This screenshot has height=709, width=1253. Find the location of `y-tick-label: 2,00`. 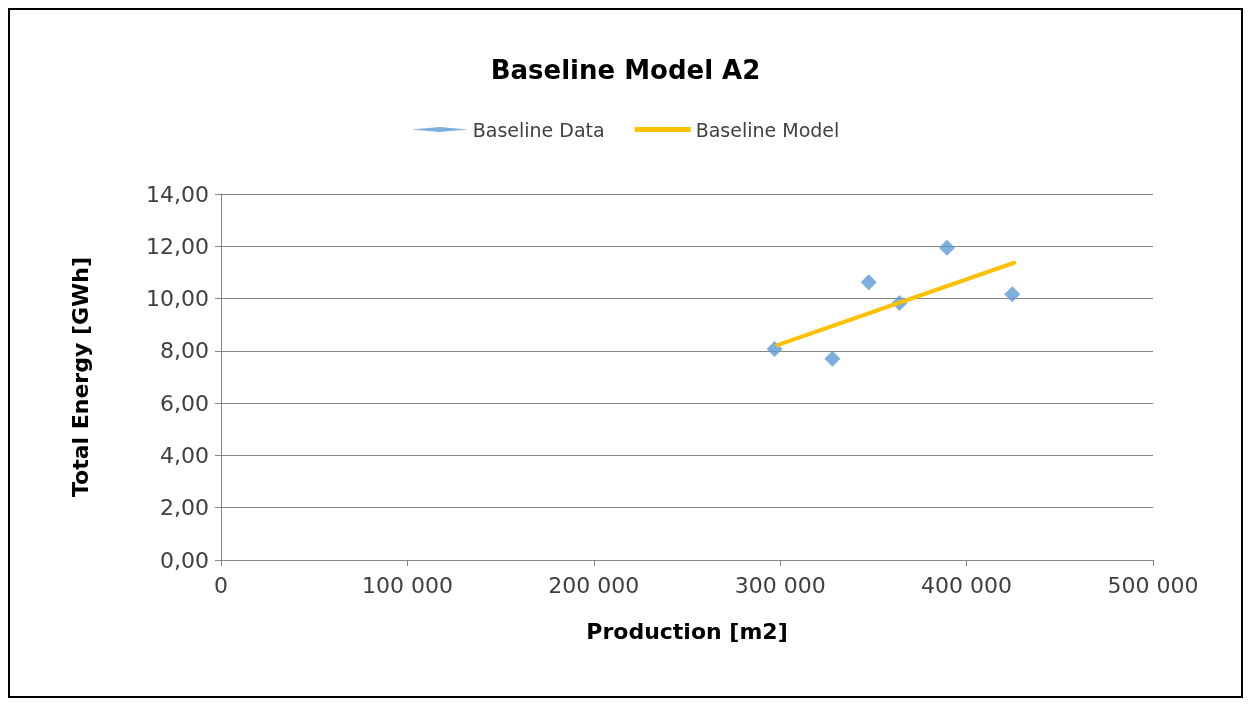

y-tick-label: 2,00 is located at coordinates (184, 508).